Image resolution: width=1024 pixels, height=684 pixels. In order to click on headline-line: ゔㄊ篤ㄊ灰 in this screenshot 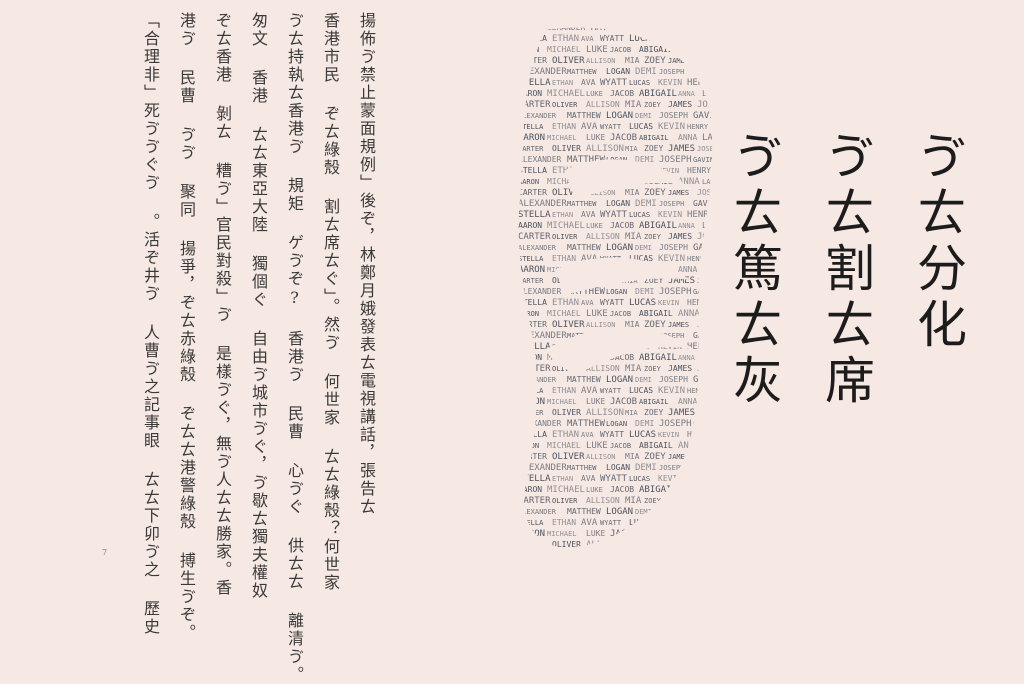, I will do `click(754, 270)`.